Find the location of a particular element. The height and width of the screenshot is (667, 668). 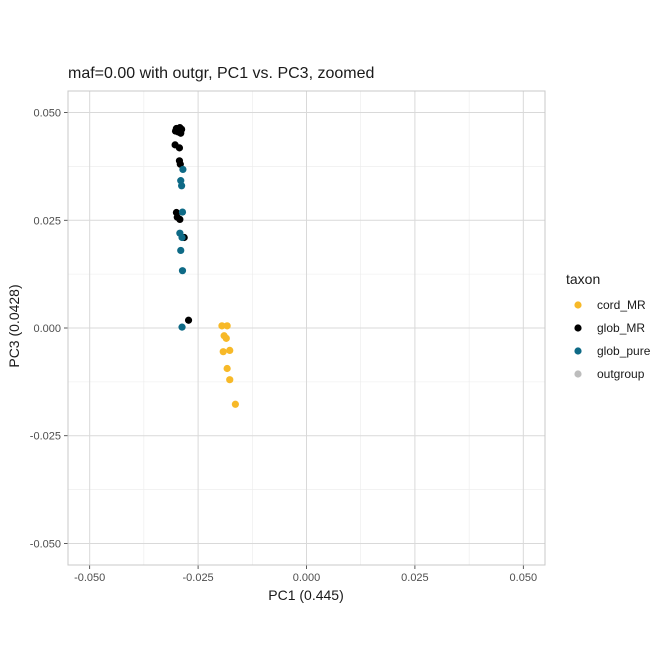

series-glob_MR is located at coordinates (182, 224).